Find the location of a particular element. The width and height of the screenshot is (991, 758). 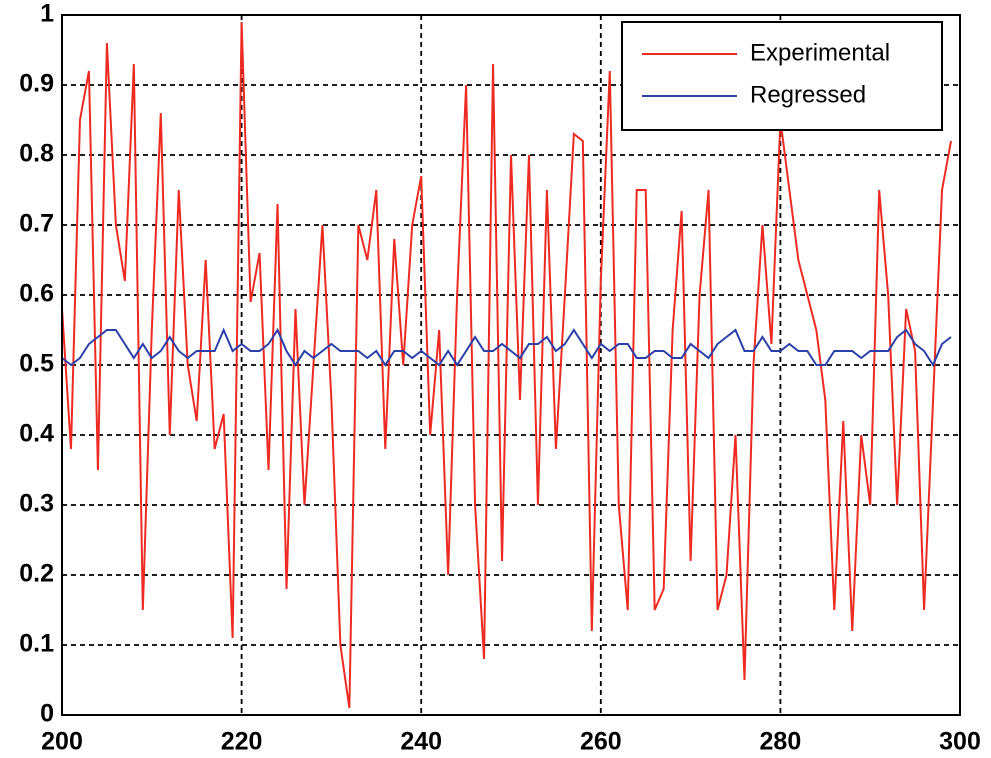

y-tick-label: 0.1 is located at coordinates (36, 644).